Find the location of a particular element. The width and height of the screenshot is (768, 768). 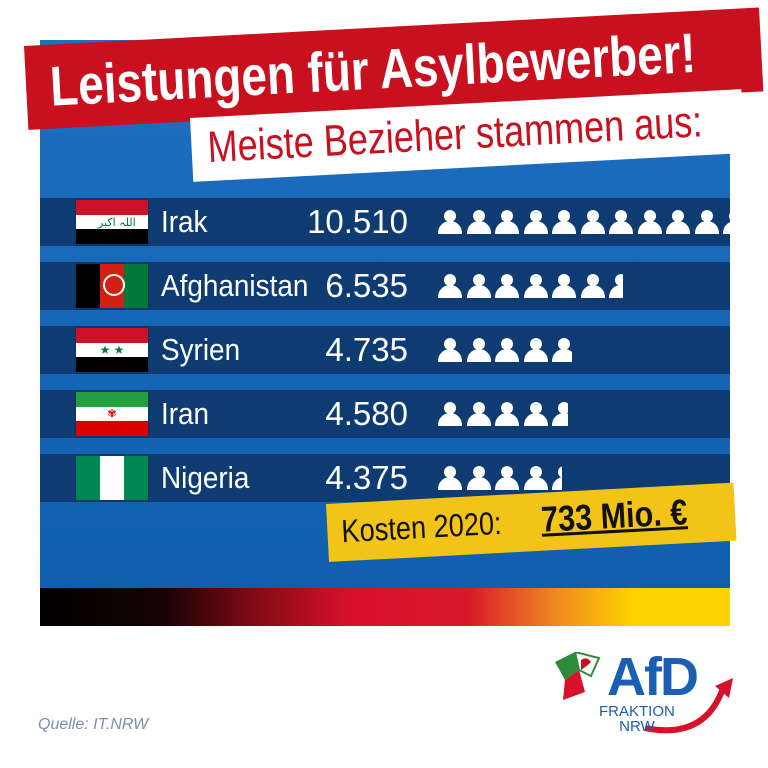

data-label: 6.535 is located at coordinates (366, 285).